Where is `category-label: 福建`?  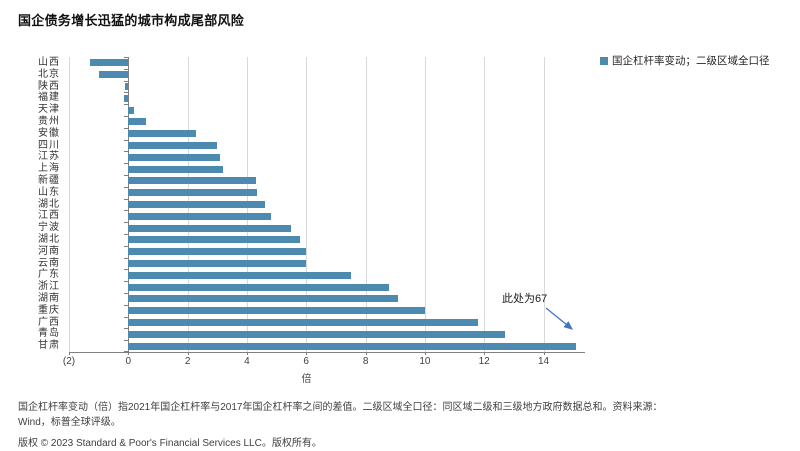 category-label: 福建 is located at coordinates (49, 98).